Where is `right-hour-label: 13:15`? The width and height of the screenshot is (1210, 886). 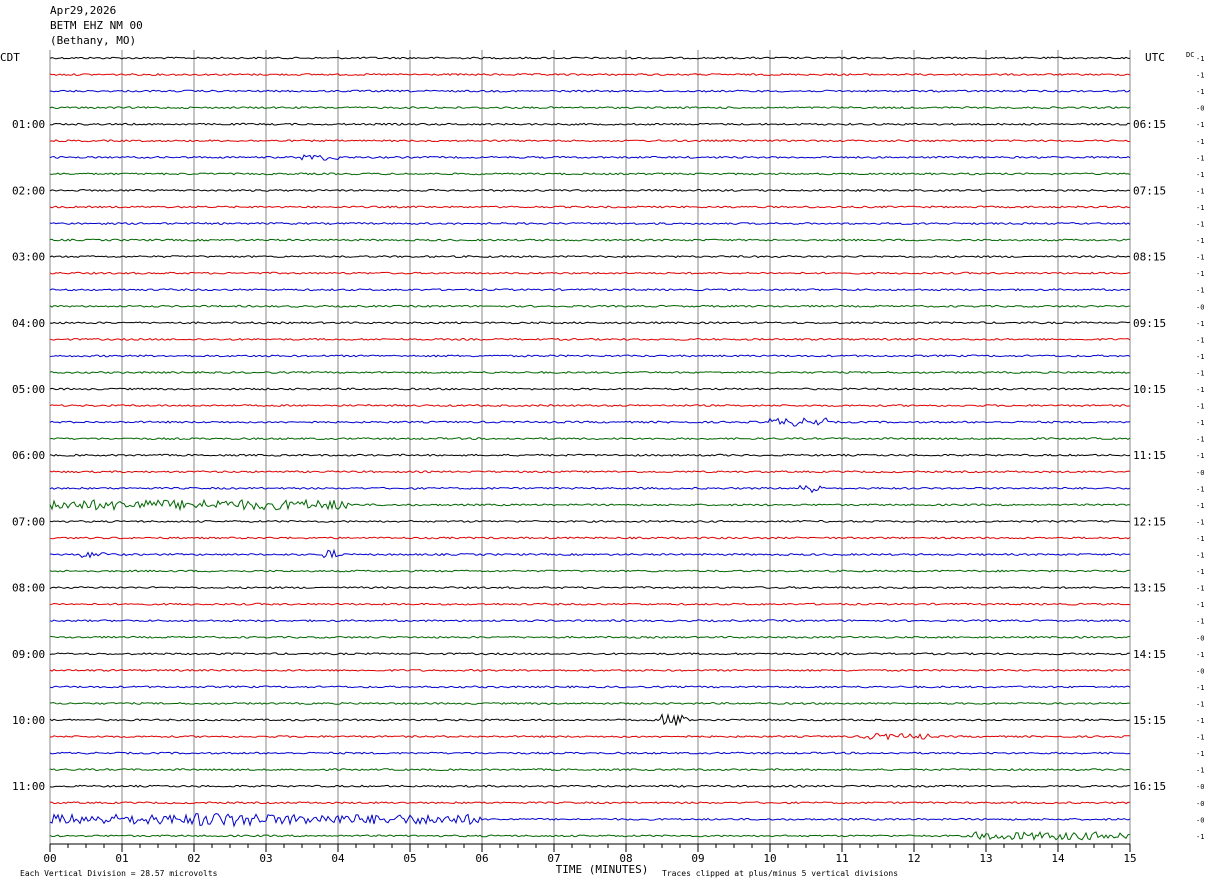 right-hour-label: 13:15 is located at coordinates (1149, 588).